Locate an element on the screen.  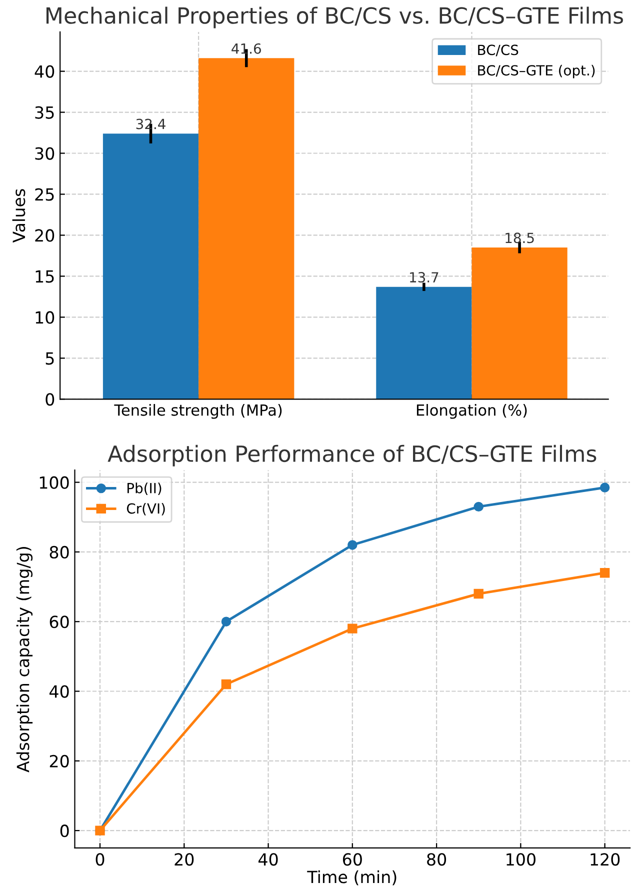
legend-label: Pb(II) is located at coordinates (145, 488).